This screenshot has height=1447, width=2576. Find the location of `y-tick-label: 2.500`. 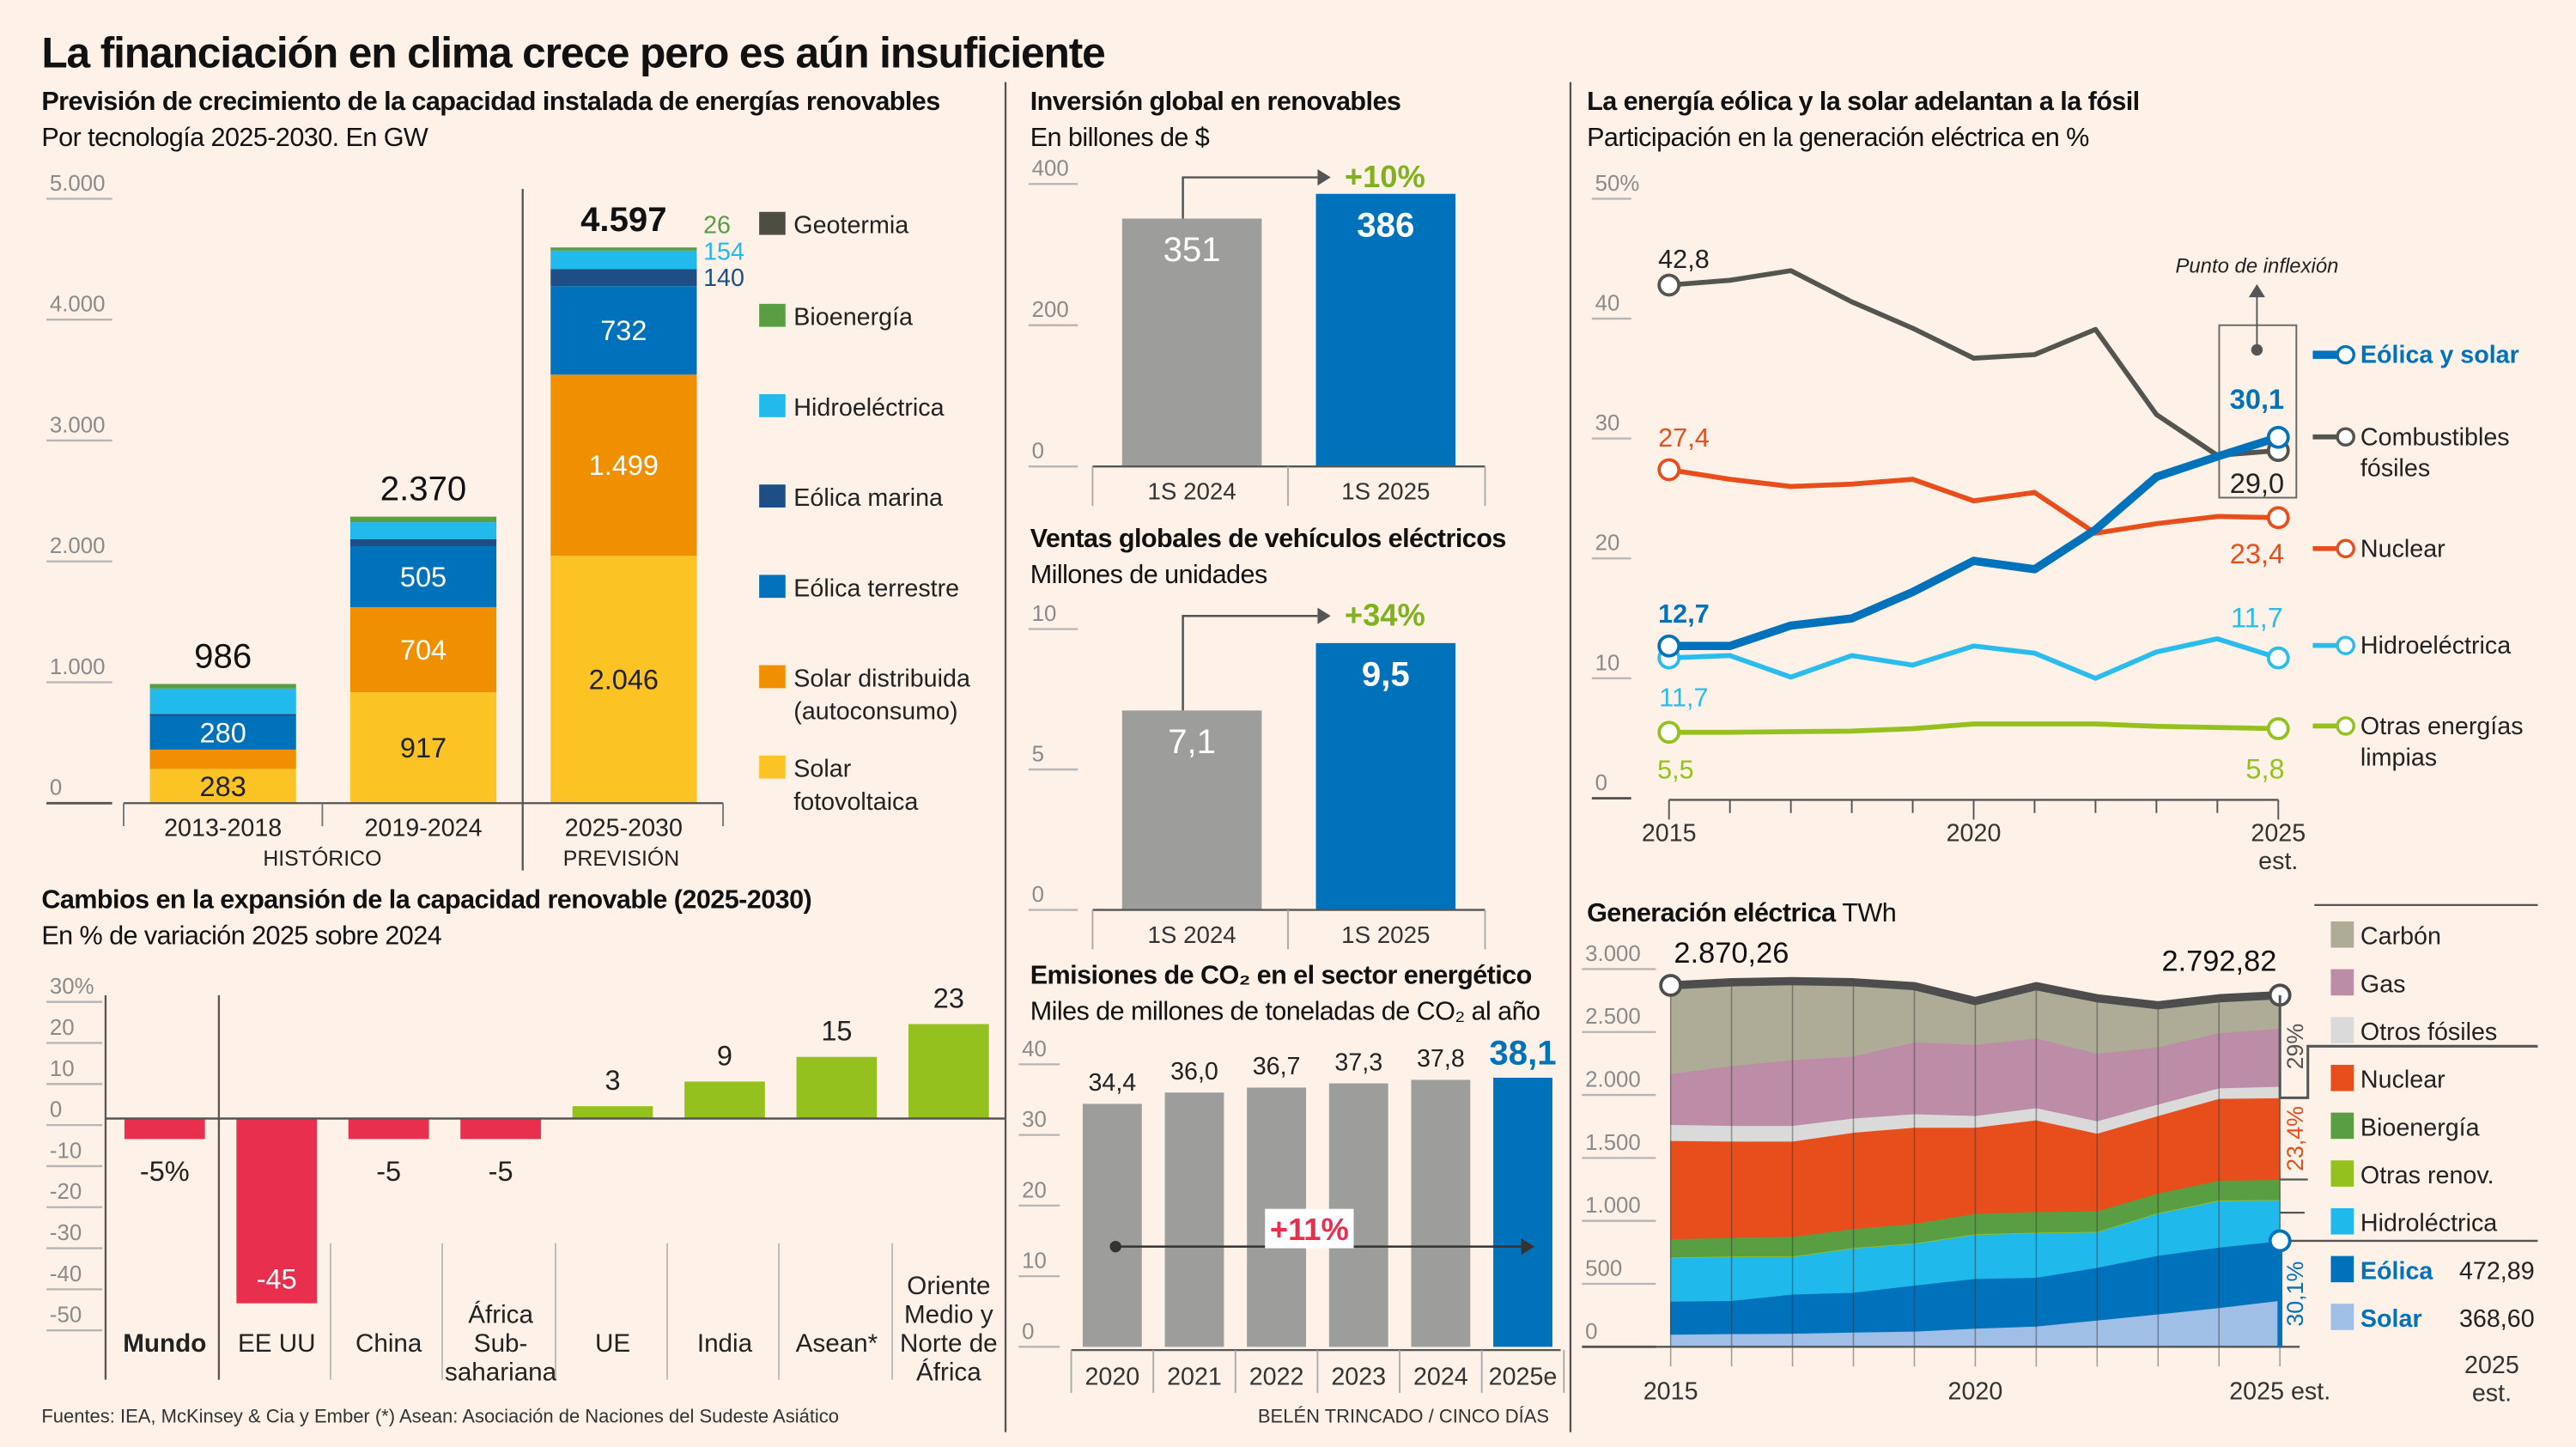

y-tick-label: 2.500 is located at coordinates (1613, 1017).